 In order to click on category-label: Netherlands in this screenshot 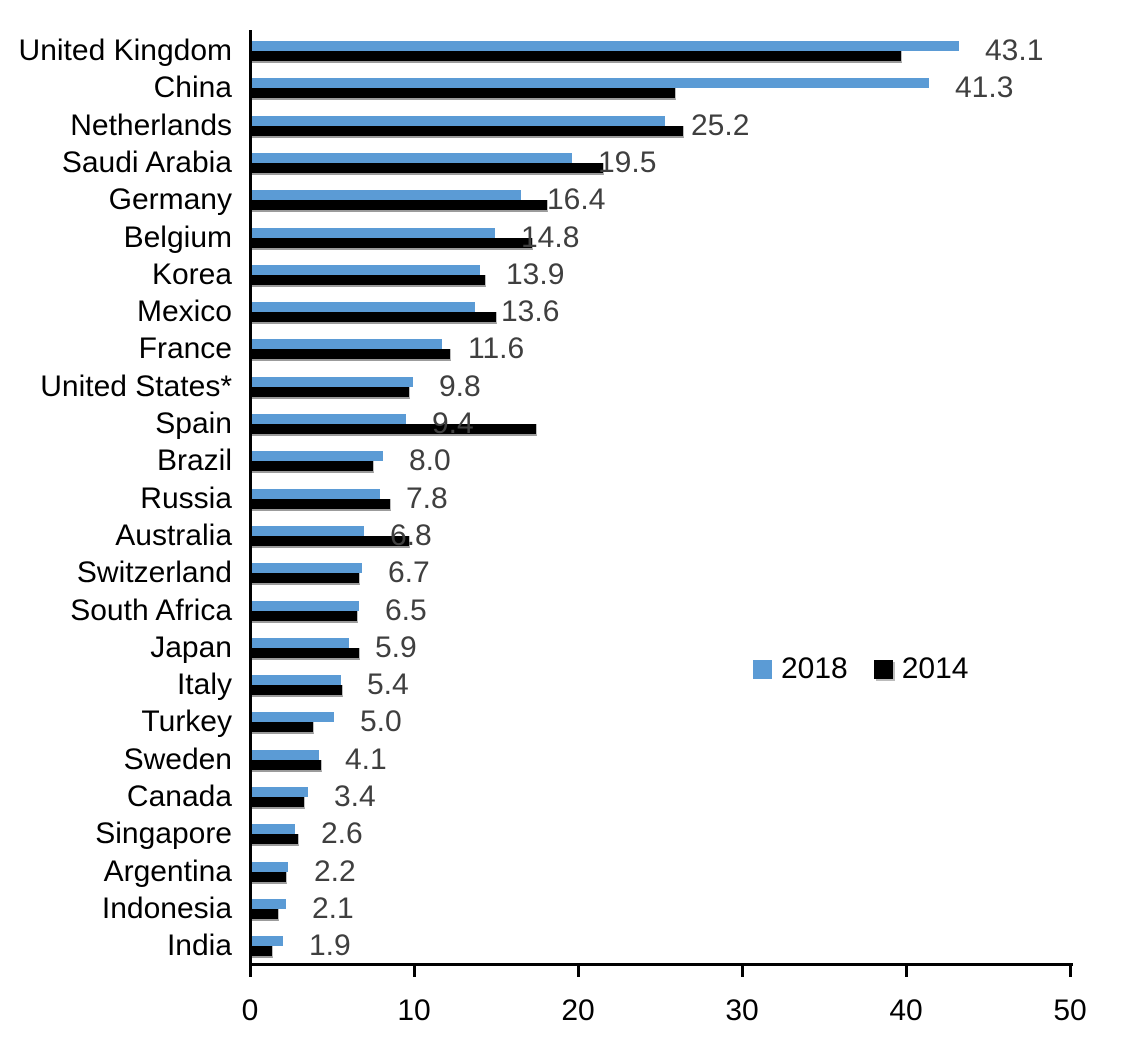, I will do `click(151, 125)`.